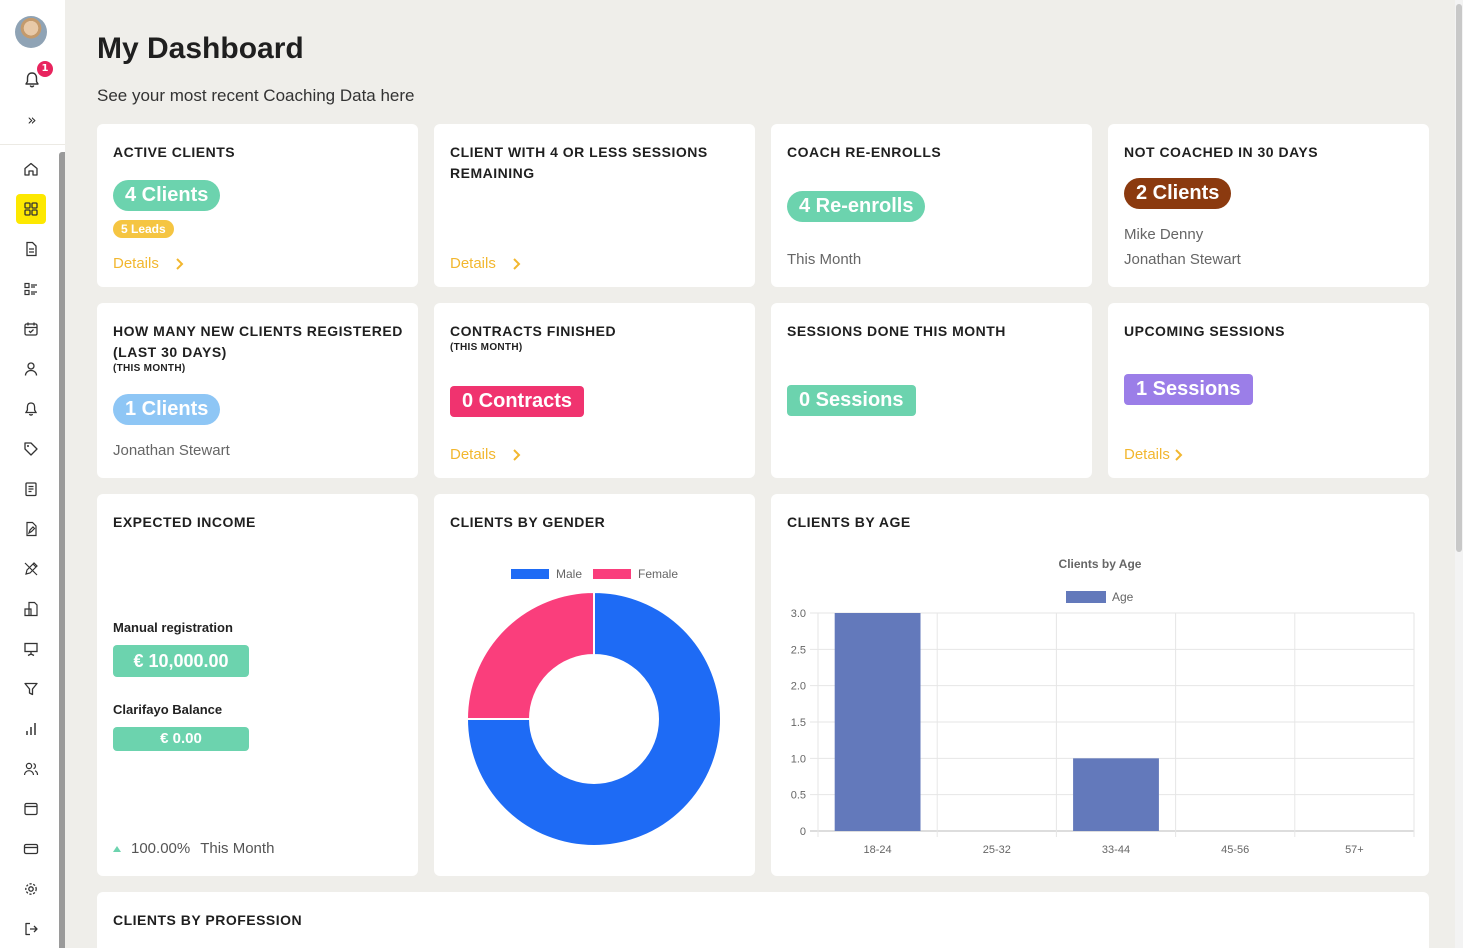  I want to click on donut-slice-female, so click(530, 655).